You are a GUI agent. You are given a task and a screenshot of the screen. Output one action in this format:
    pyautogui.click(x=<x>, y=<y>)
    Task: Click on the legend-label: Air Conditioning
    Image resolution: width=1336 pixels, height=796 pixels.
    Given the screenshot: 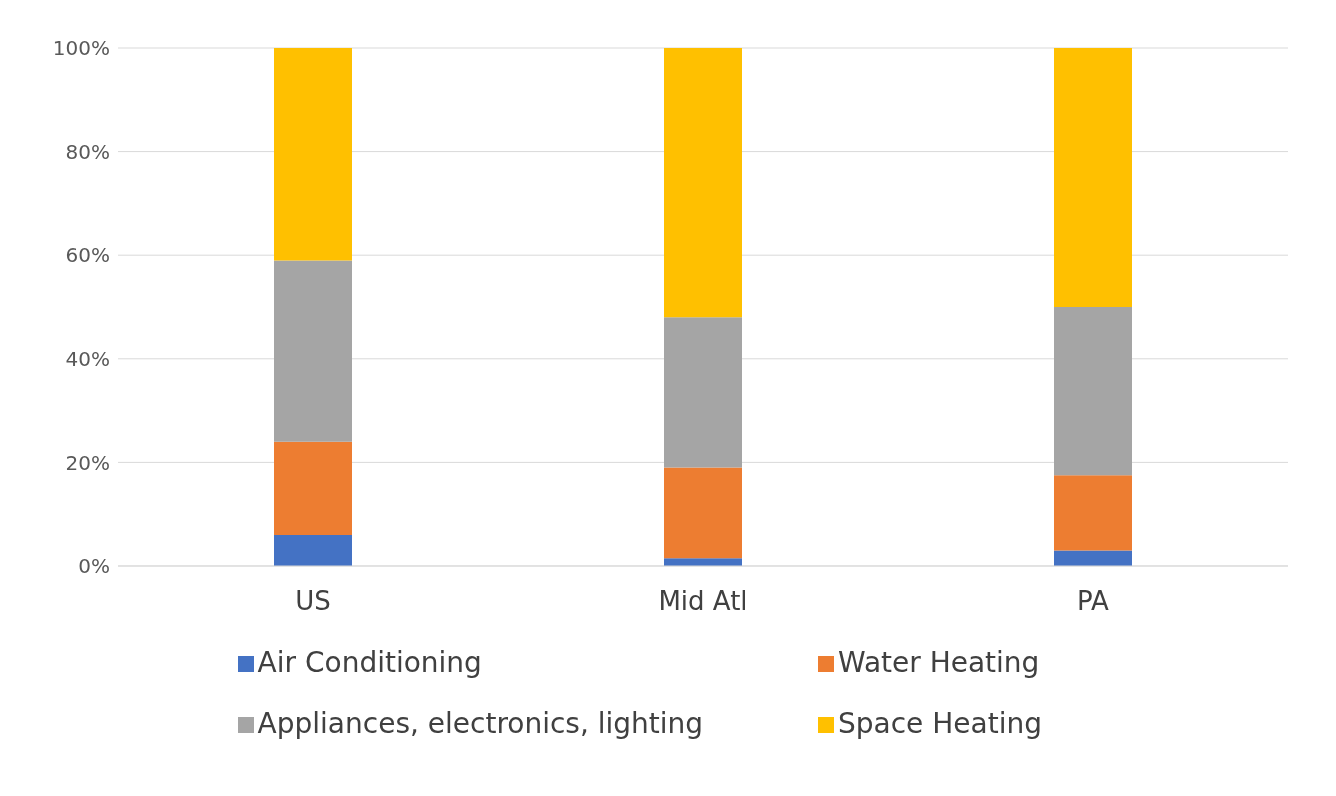 What is the action you would take?
    pyautogui.click(x=369, y=662)
    